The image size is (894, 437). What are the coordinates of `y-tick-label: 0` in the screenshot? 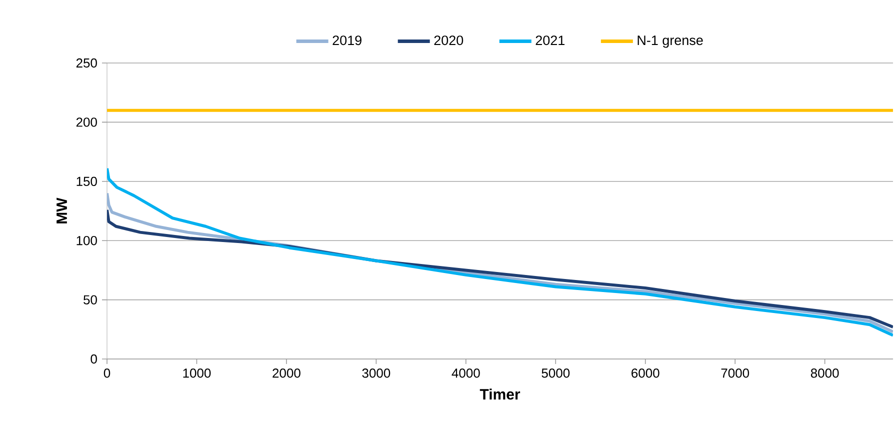 It's located at (93, 359).